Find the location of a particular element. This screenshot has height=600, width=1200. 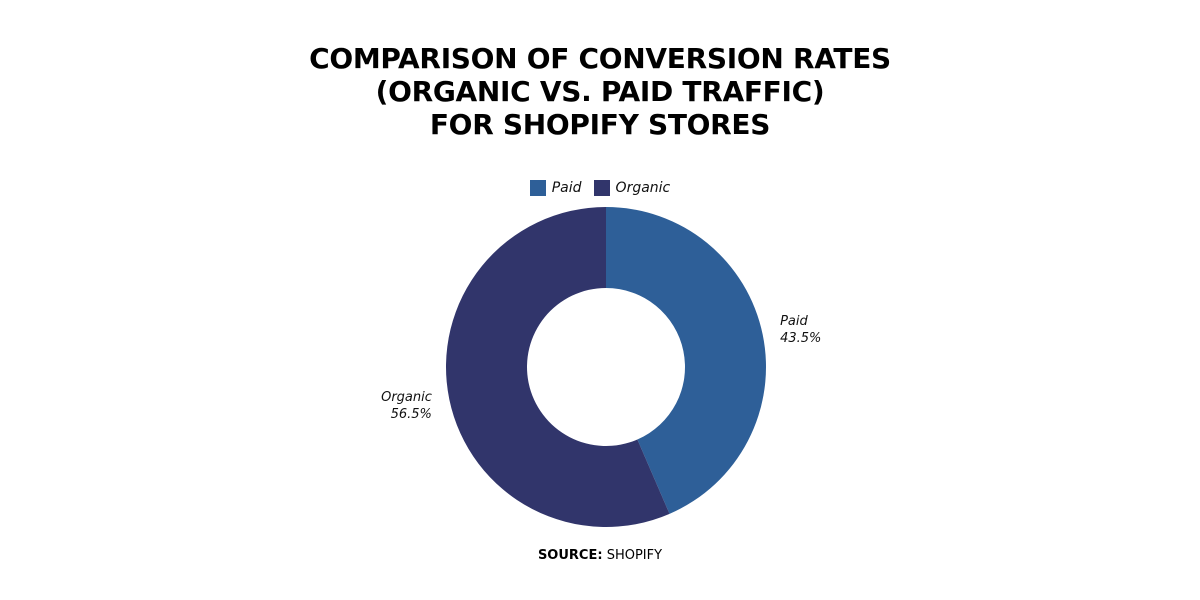

source-value: SHOPIFY is located at coordinates (634, 555).